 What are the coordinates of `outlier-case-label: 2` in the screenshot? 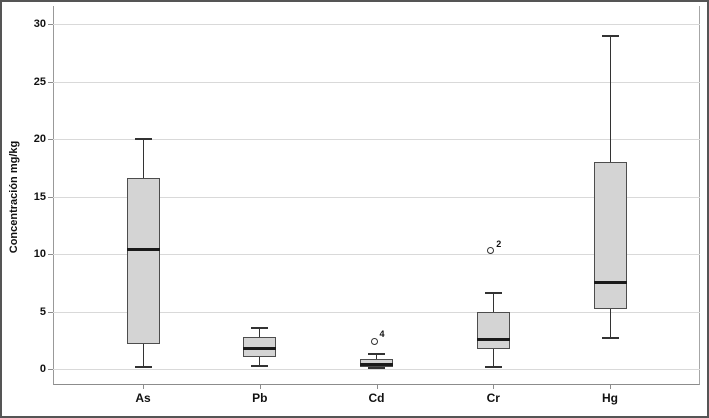 It's located at (499, 243).